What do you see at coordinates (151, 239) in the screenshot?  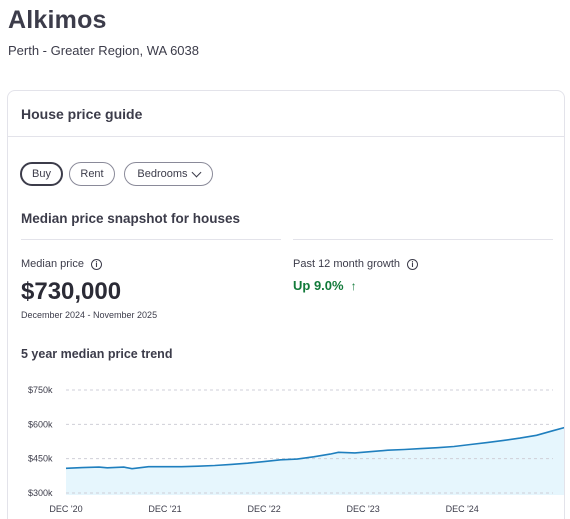 I see `snapshot-divider-left` at bounding box center [151, 239].